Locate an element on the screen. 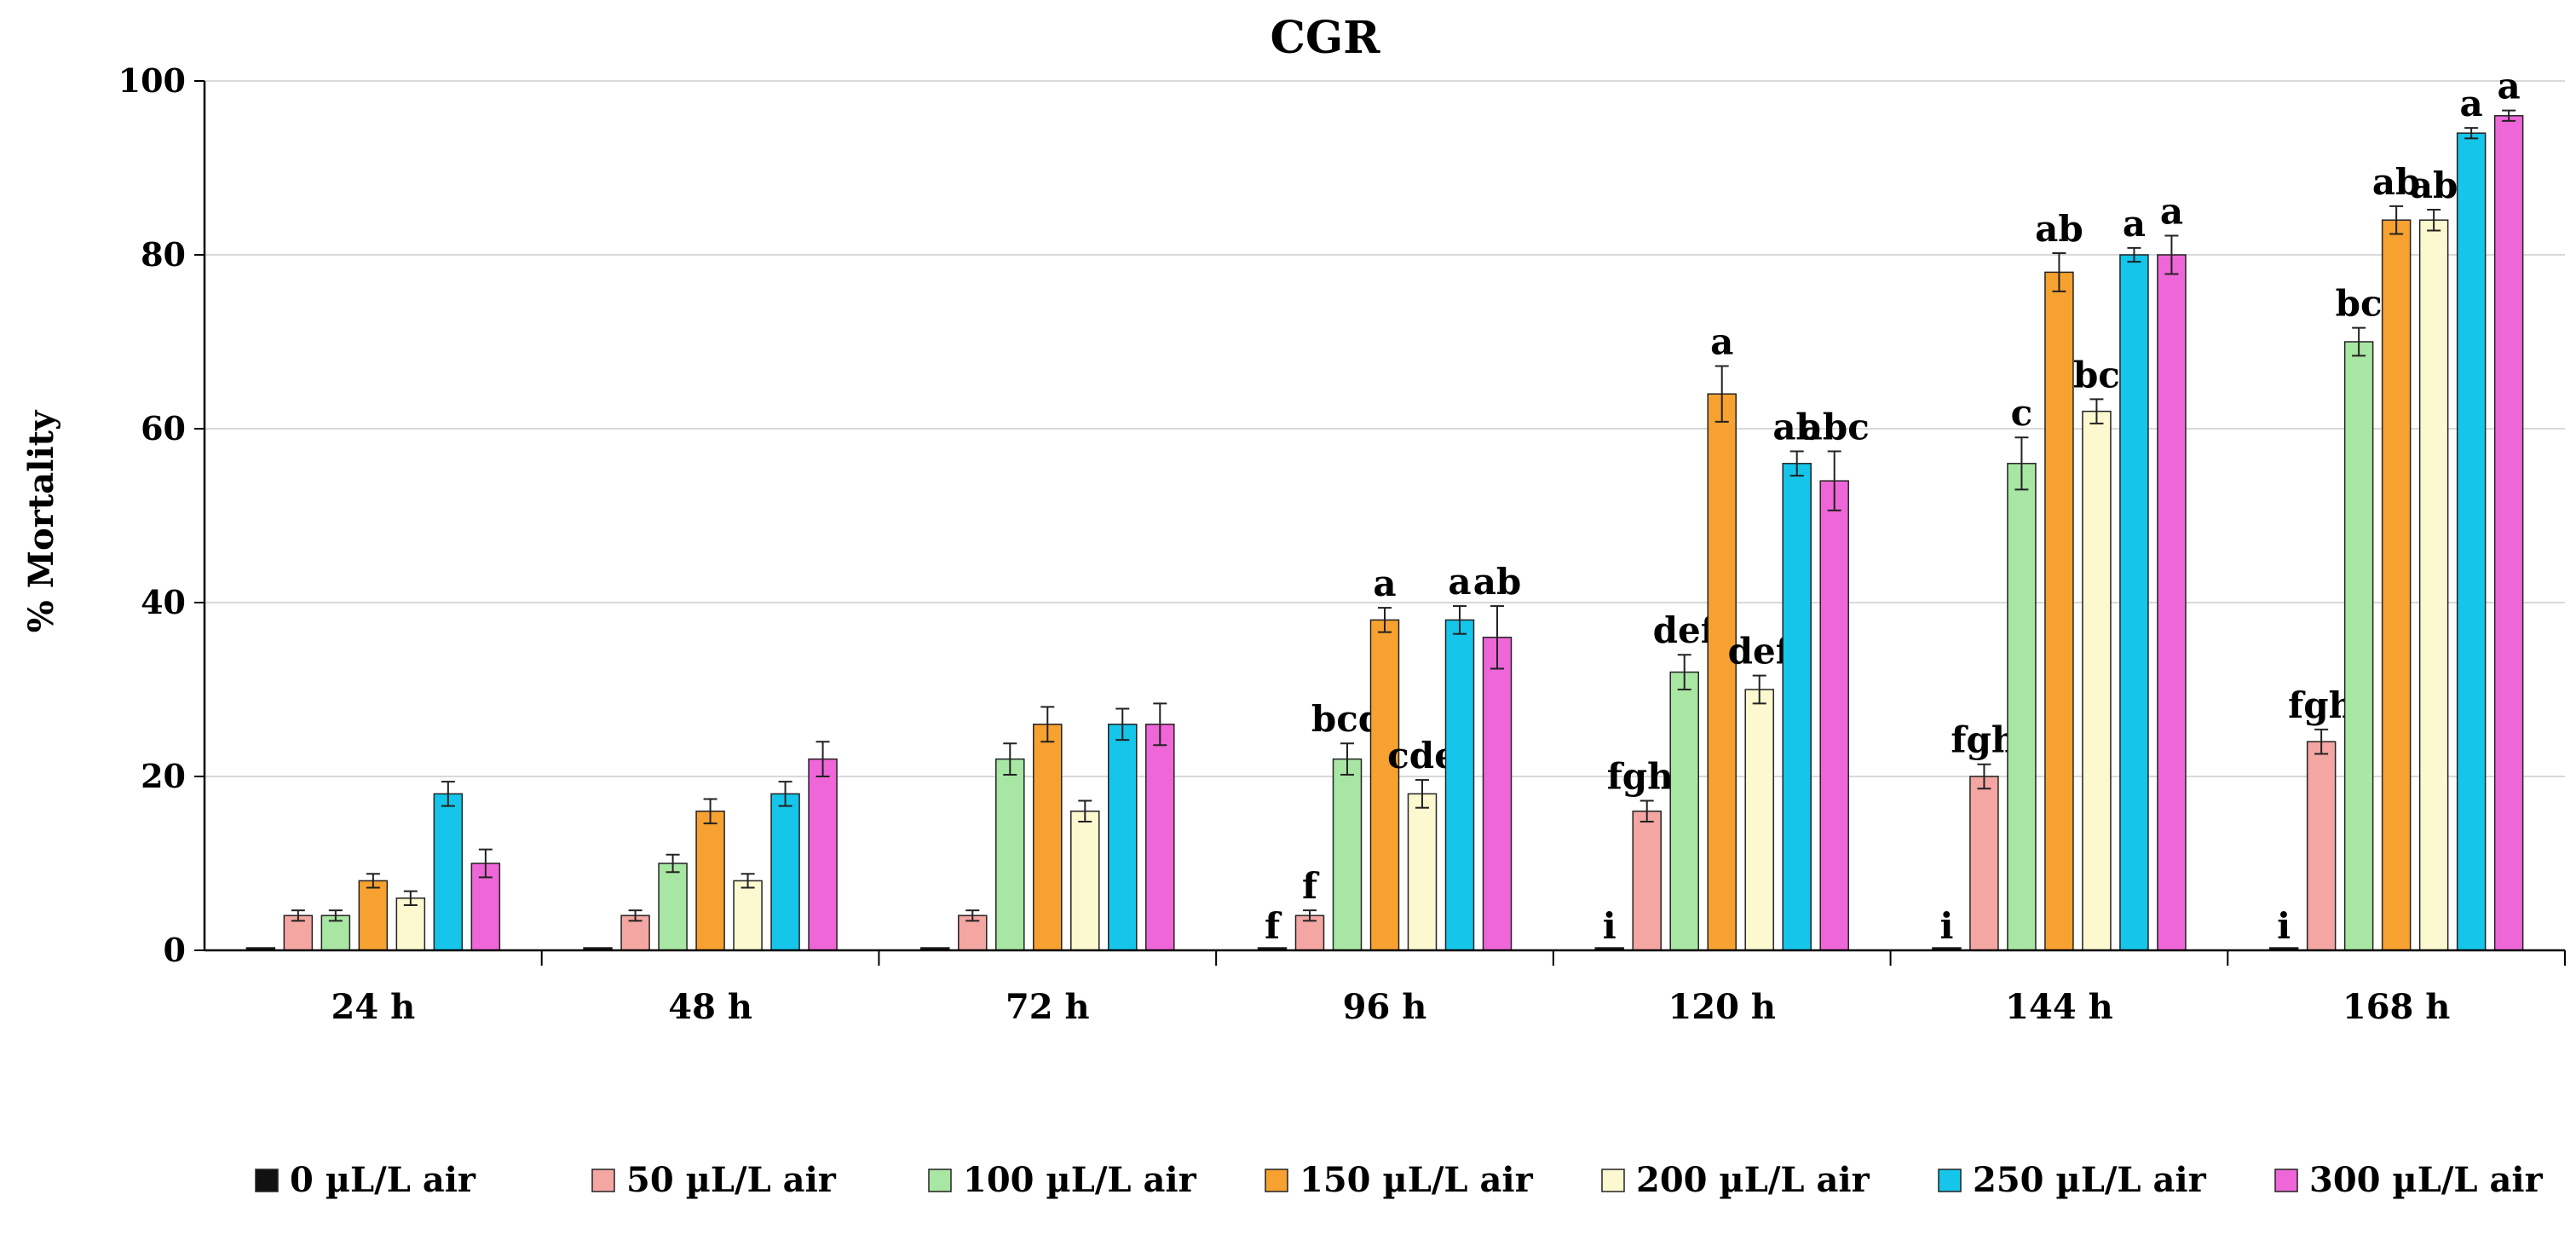  legend-label: 0 µL/L air is located at coordinates (383, 1180).